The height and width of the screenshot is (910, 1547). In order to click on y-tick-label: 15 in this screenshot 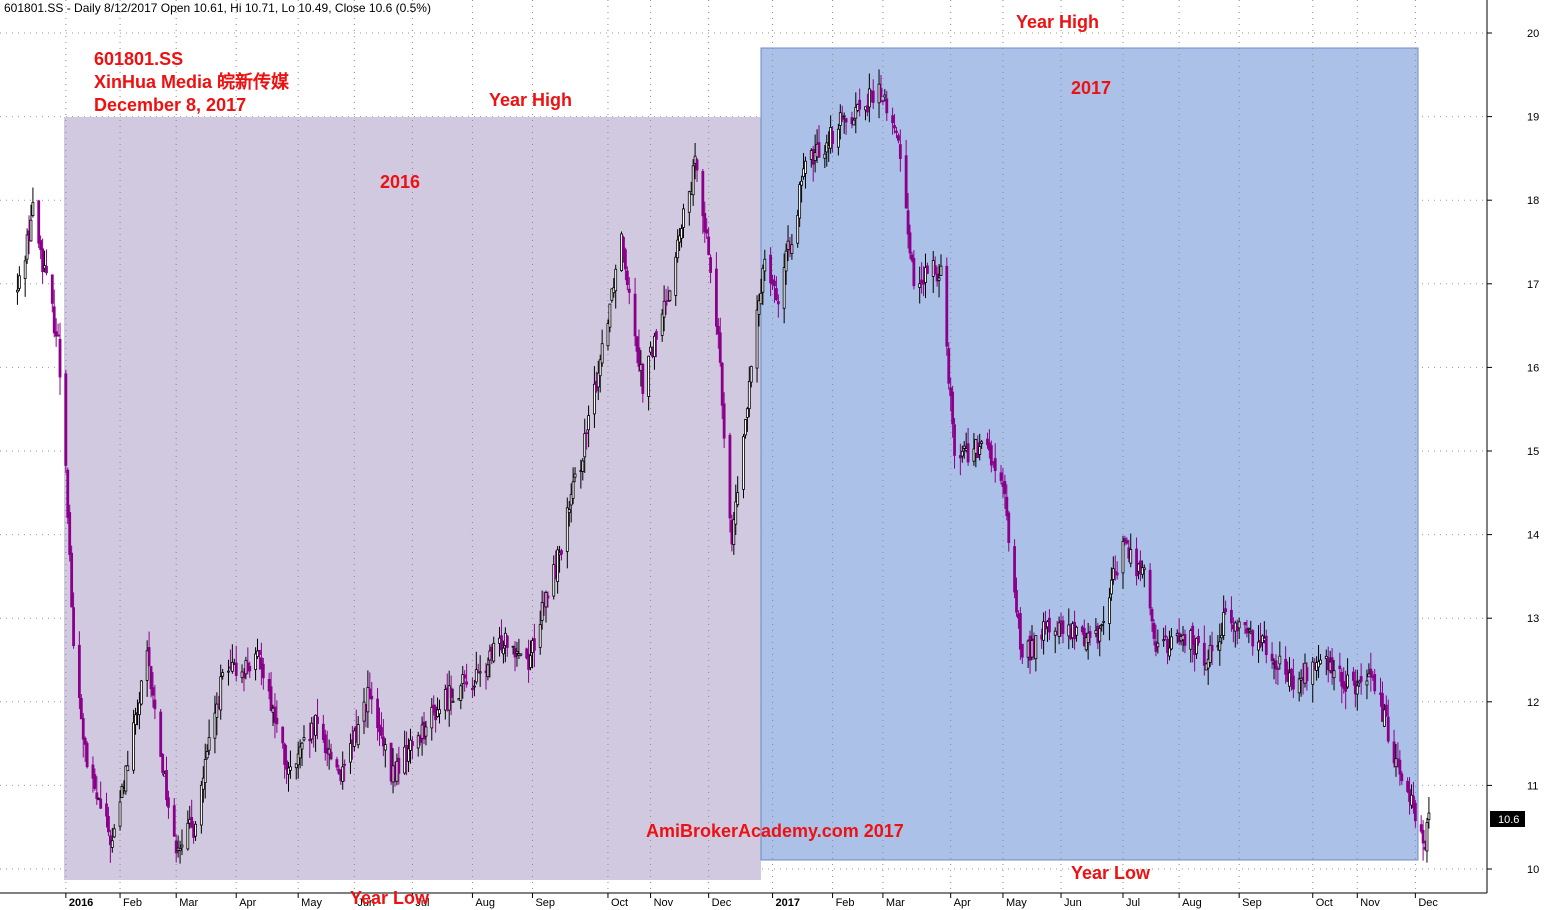, I will do `click(1533, 452)`.